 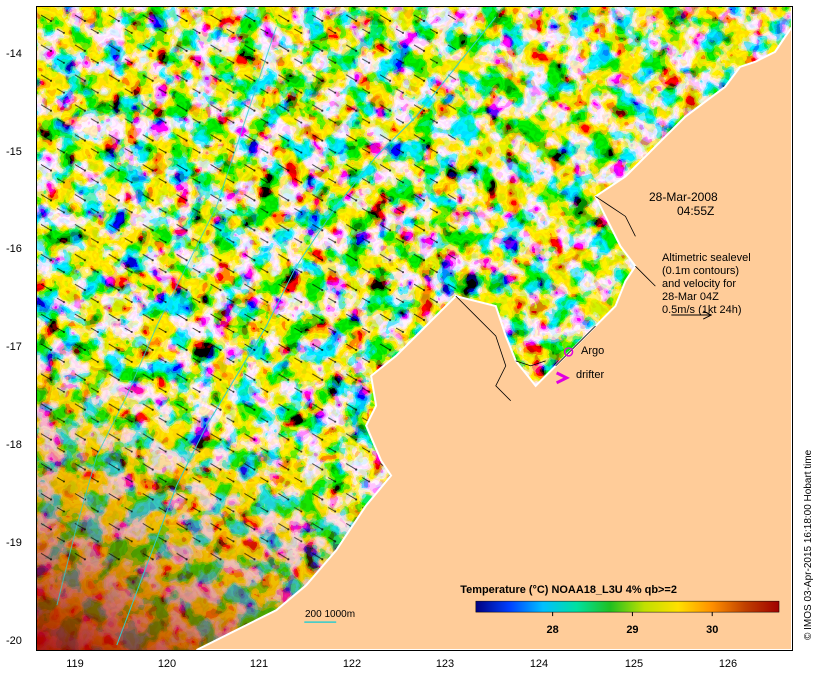 I want to click on x-tick-label: 120, so click(x=167, y=664).